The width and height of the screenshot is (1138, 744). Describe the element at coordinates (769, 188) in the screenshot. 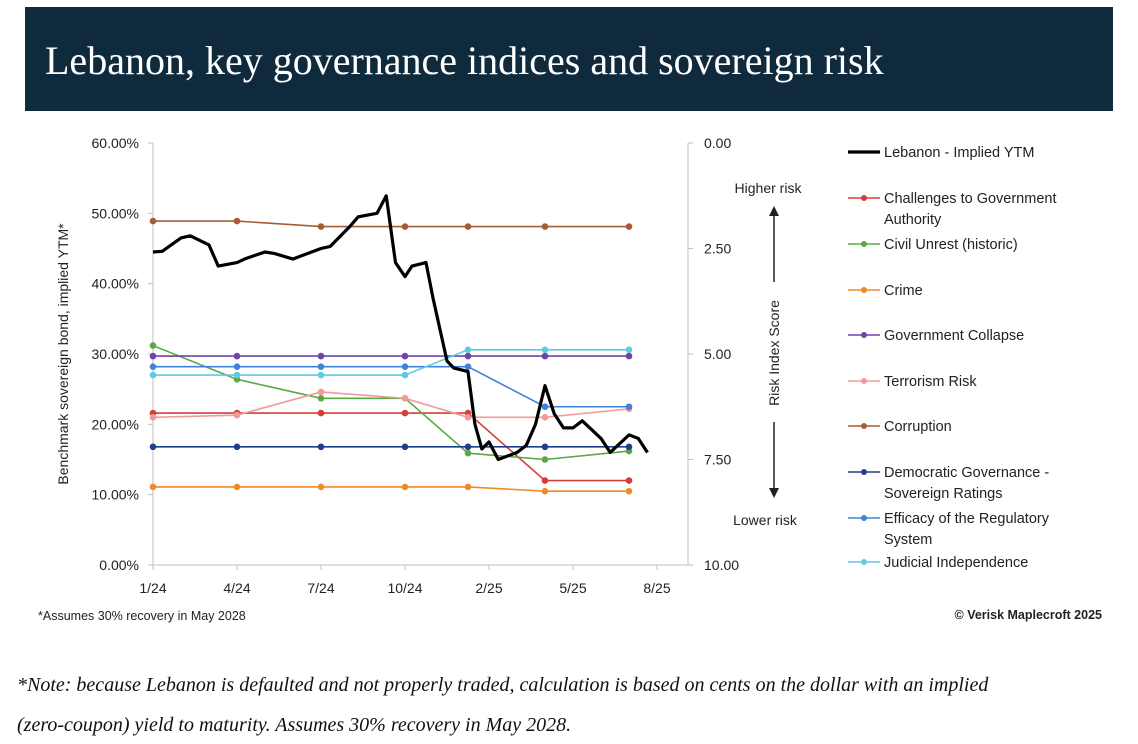

I see `higher-risk-label: Higher risk` at that location.